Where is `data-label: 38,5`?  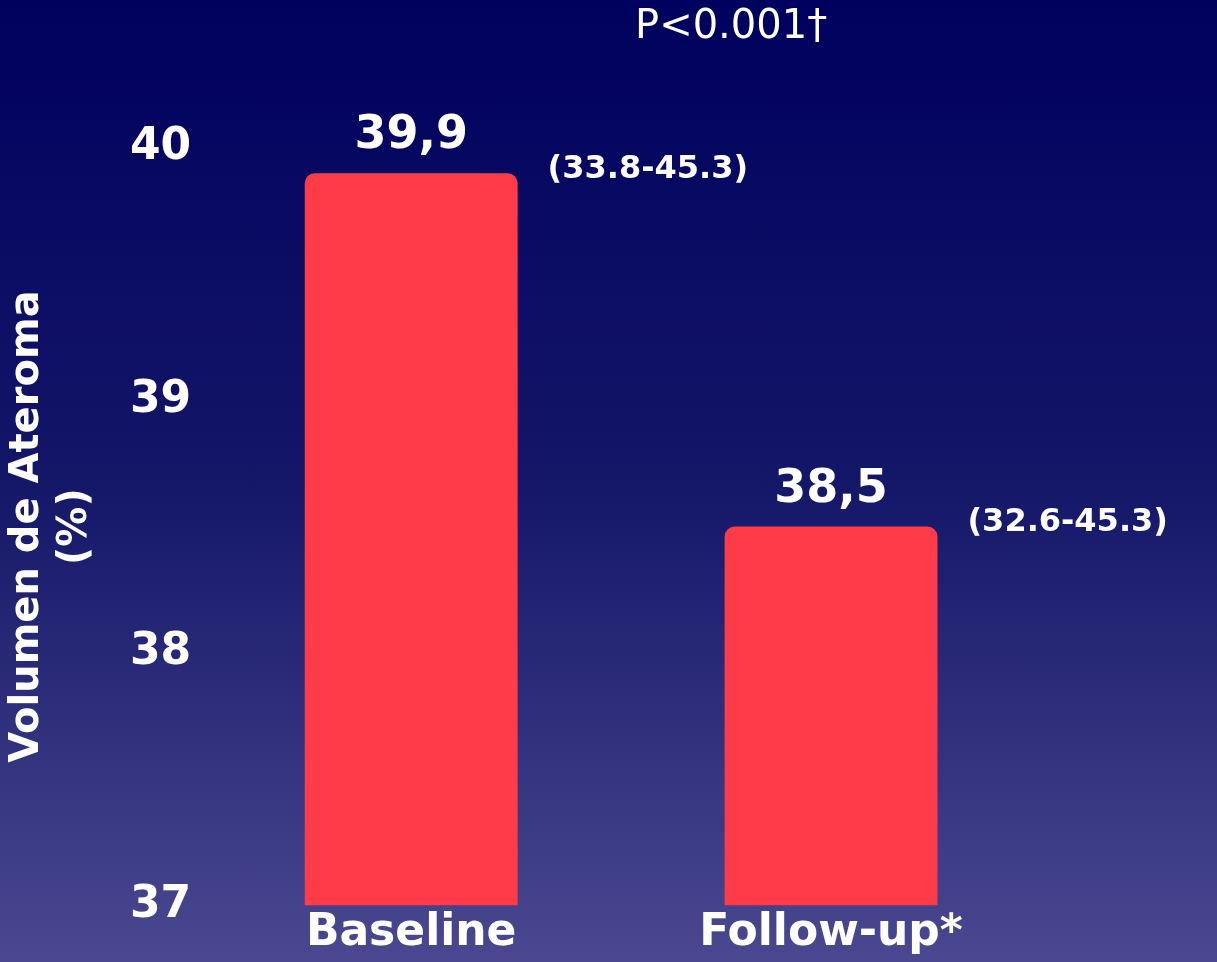 data-label: 38,5 is located at coordinates (831, 485).